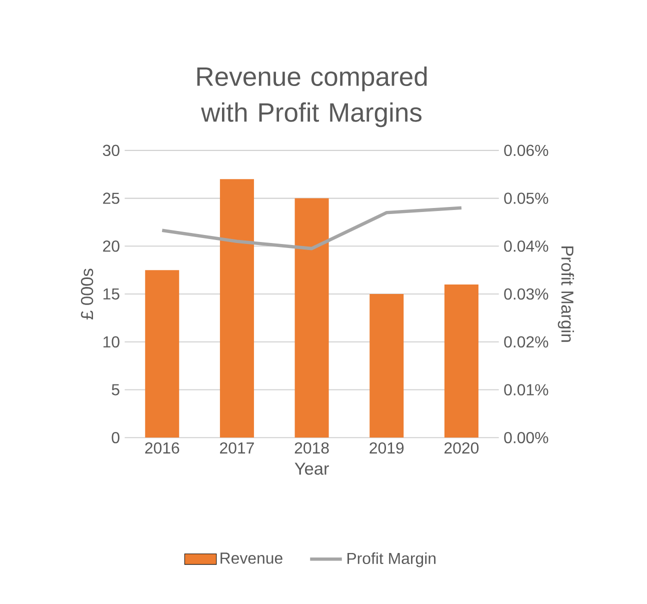 The height and width of the screenshot is (604, 647). I want to click on y2-axis-title: Profit Margin, so click(566, 294).